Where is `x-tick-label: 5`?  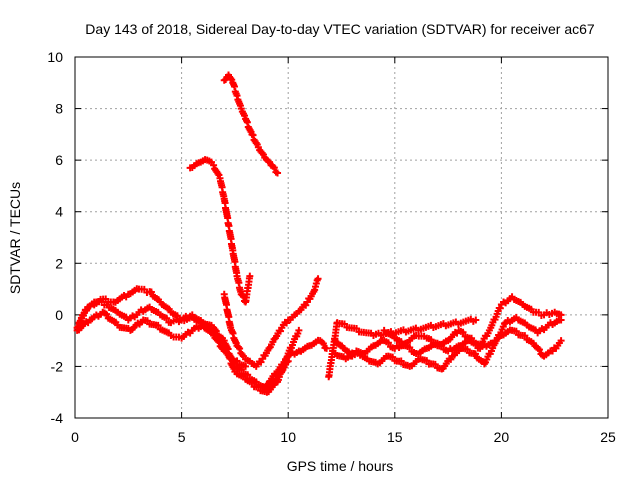
x-tick-label: 5 is located at coordinates (182, 437).